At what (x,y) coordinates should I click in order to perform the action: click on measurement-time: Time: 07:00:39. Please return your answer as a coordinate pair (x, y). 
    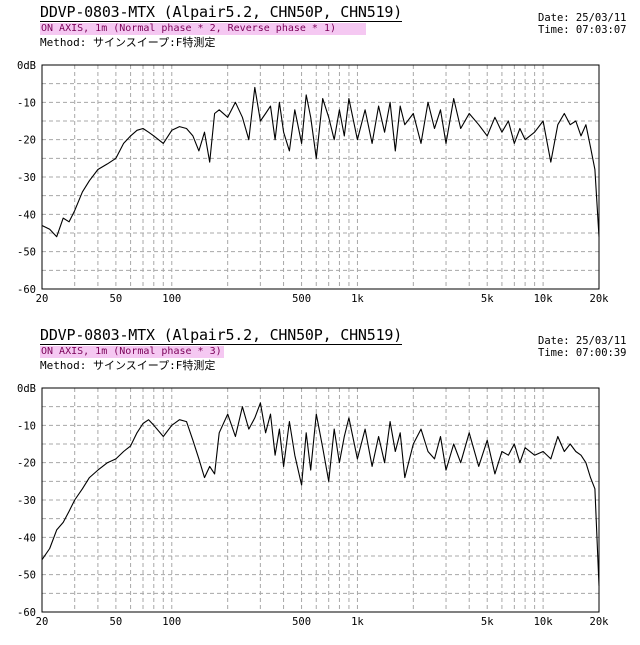
    Looking at the image, I should click on (582, 353).